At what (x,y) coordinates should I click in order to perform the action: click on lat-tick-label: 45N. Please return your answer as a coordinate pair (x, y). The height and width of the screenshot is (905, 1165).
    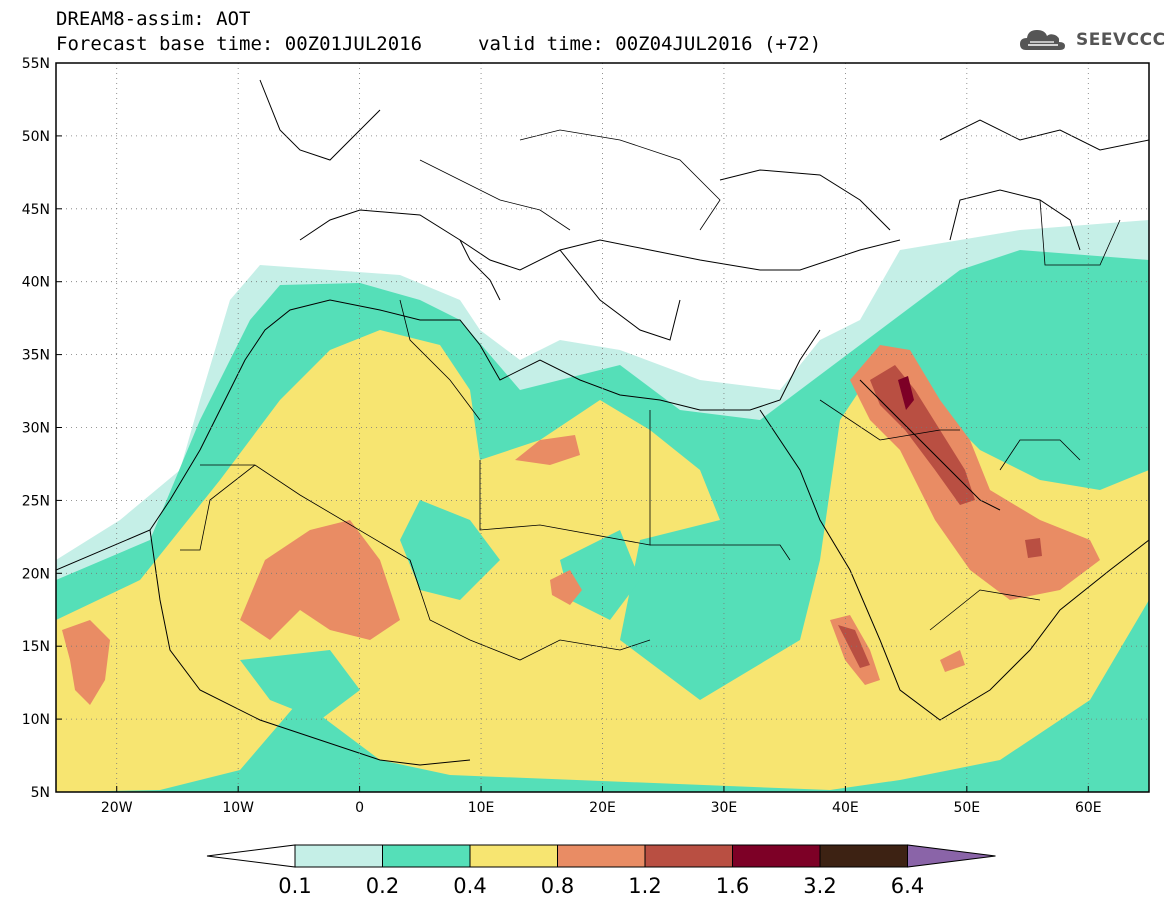
    Looking at the image, I should click on (36, 210).